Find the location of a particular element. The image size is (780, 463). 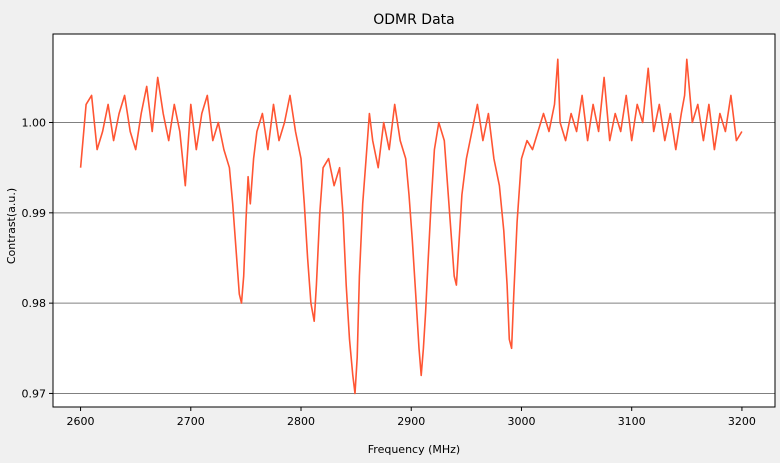

x-tick-label: 3000 is located at coordinates (521, 421).